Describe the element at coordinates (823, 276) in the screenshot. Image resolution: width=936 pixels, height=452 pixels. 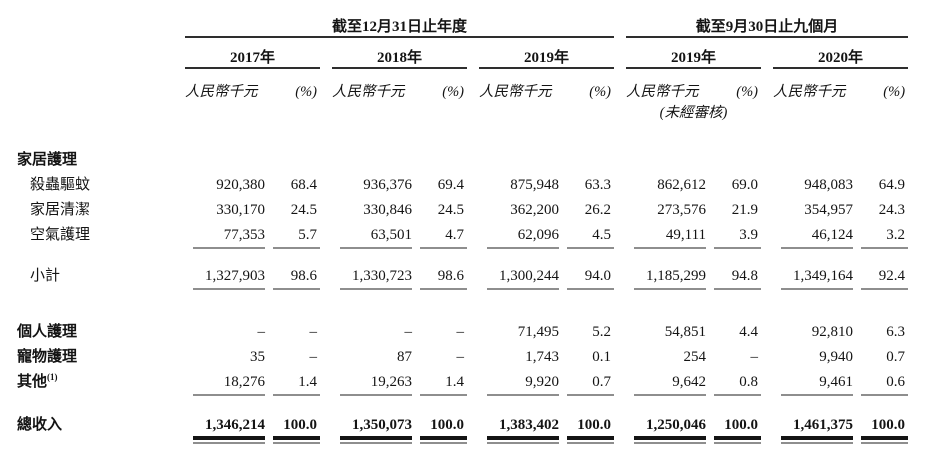
I see `cell-value: 1,349,164` at that location.